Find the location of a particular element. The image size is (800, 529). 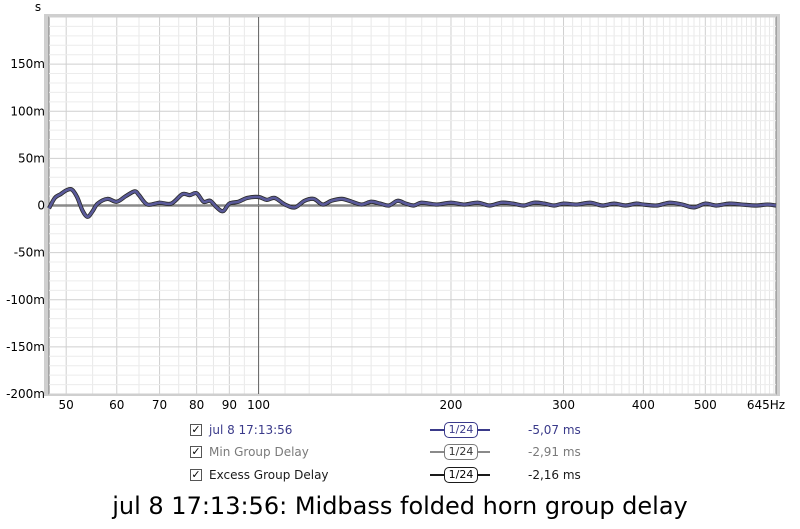

x-tick-label: 60 is located at coordinates (116, 405).